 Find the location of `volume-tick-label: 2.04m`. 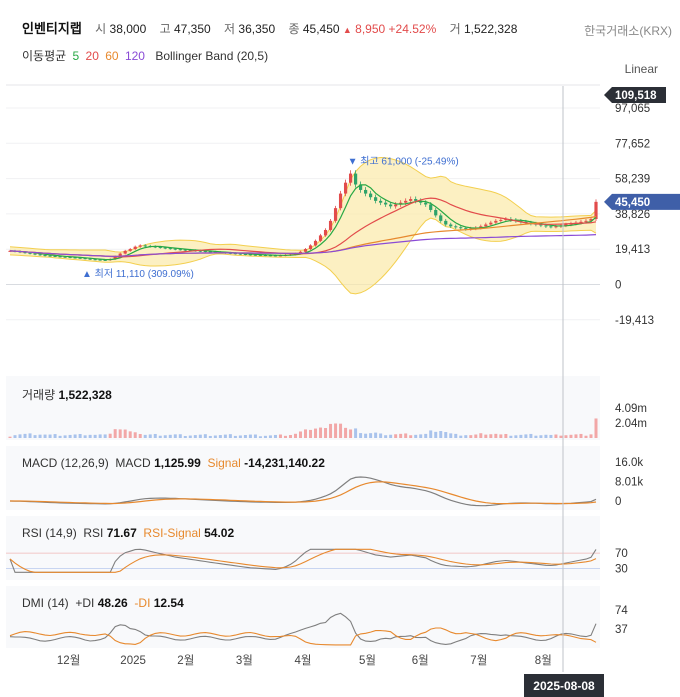

volume-tick-label: 2.04m is located at coordinates (631, 424).